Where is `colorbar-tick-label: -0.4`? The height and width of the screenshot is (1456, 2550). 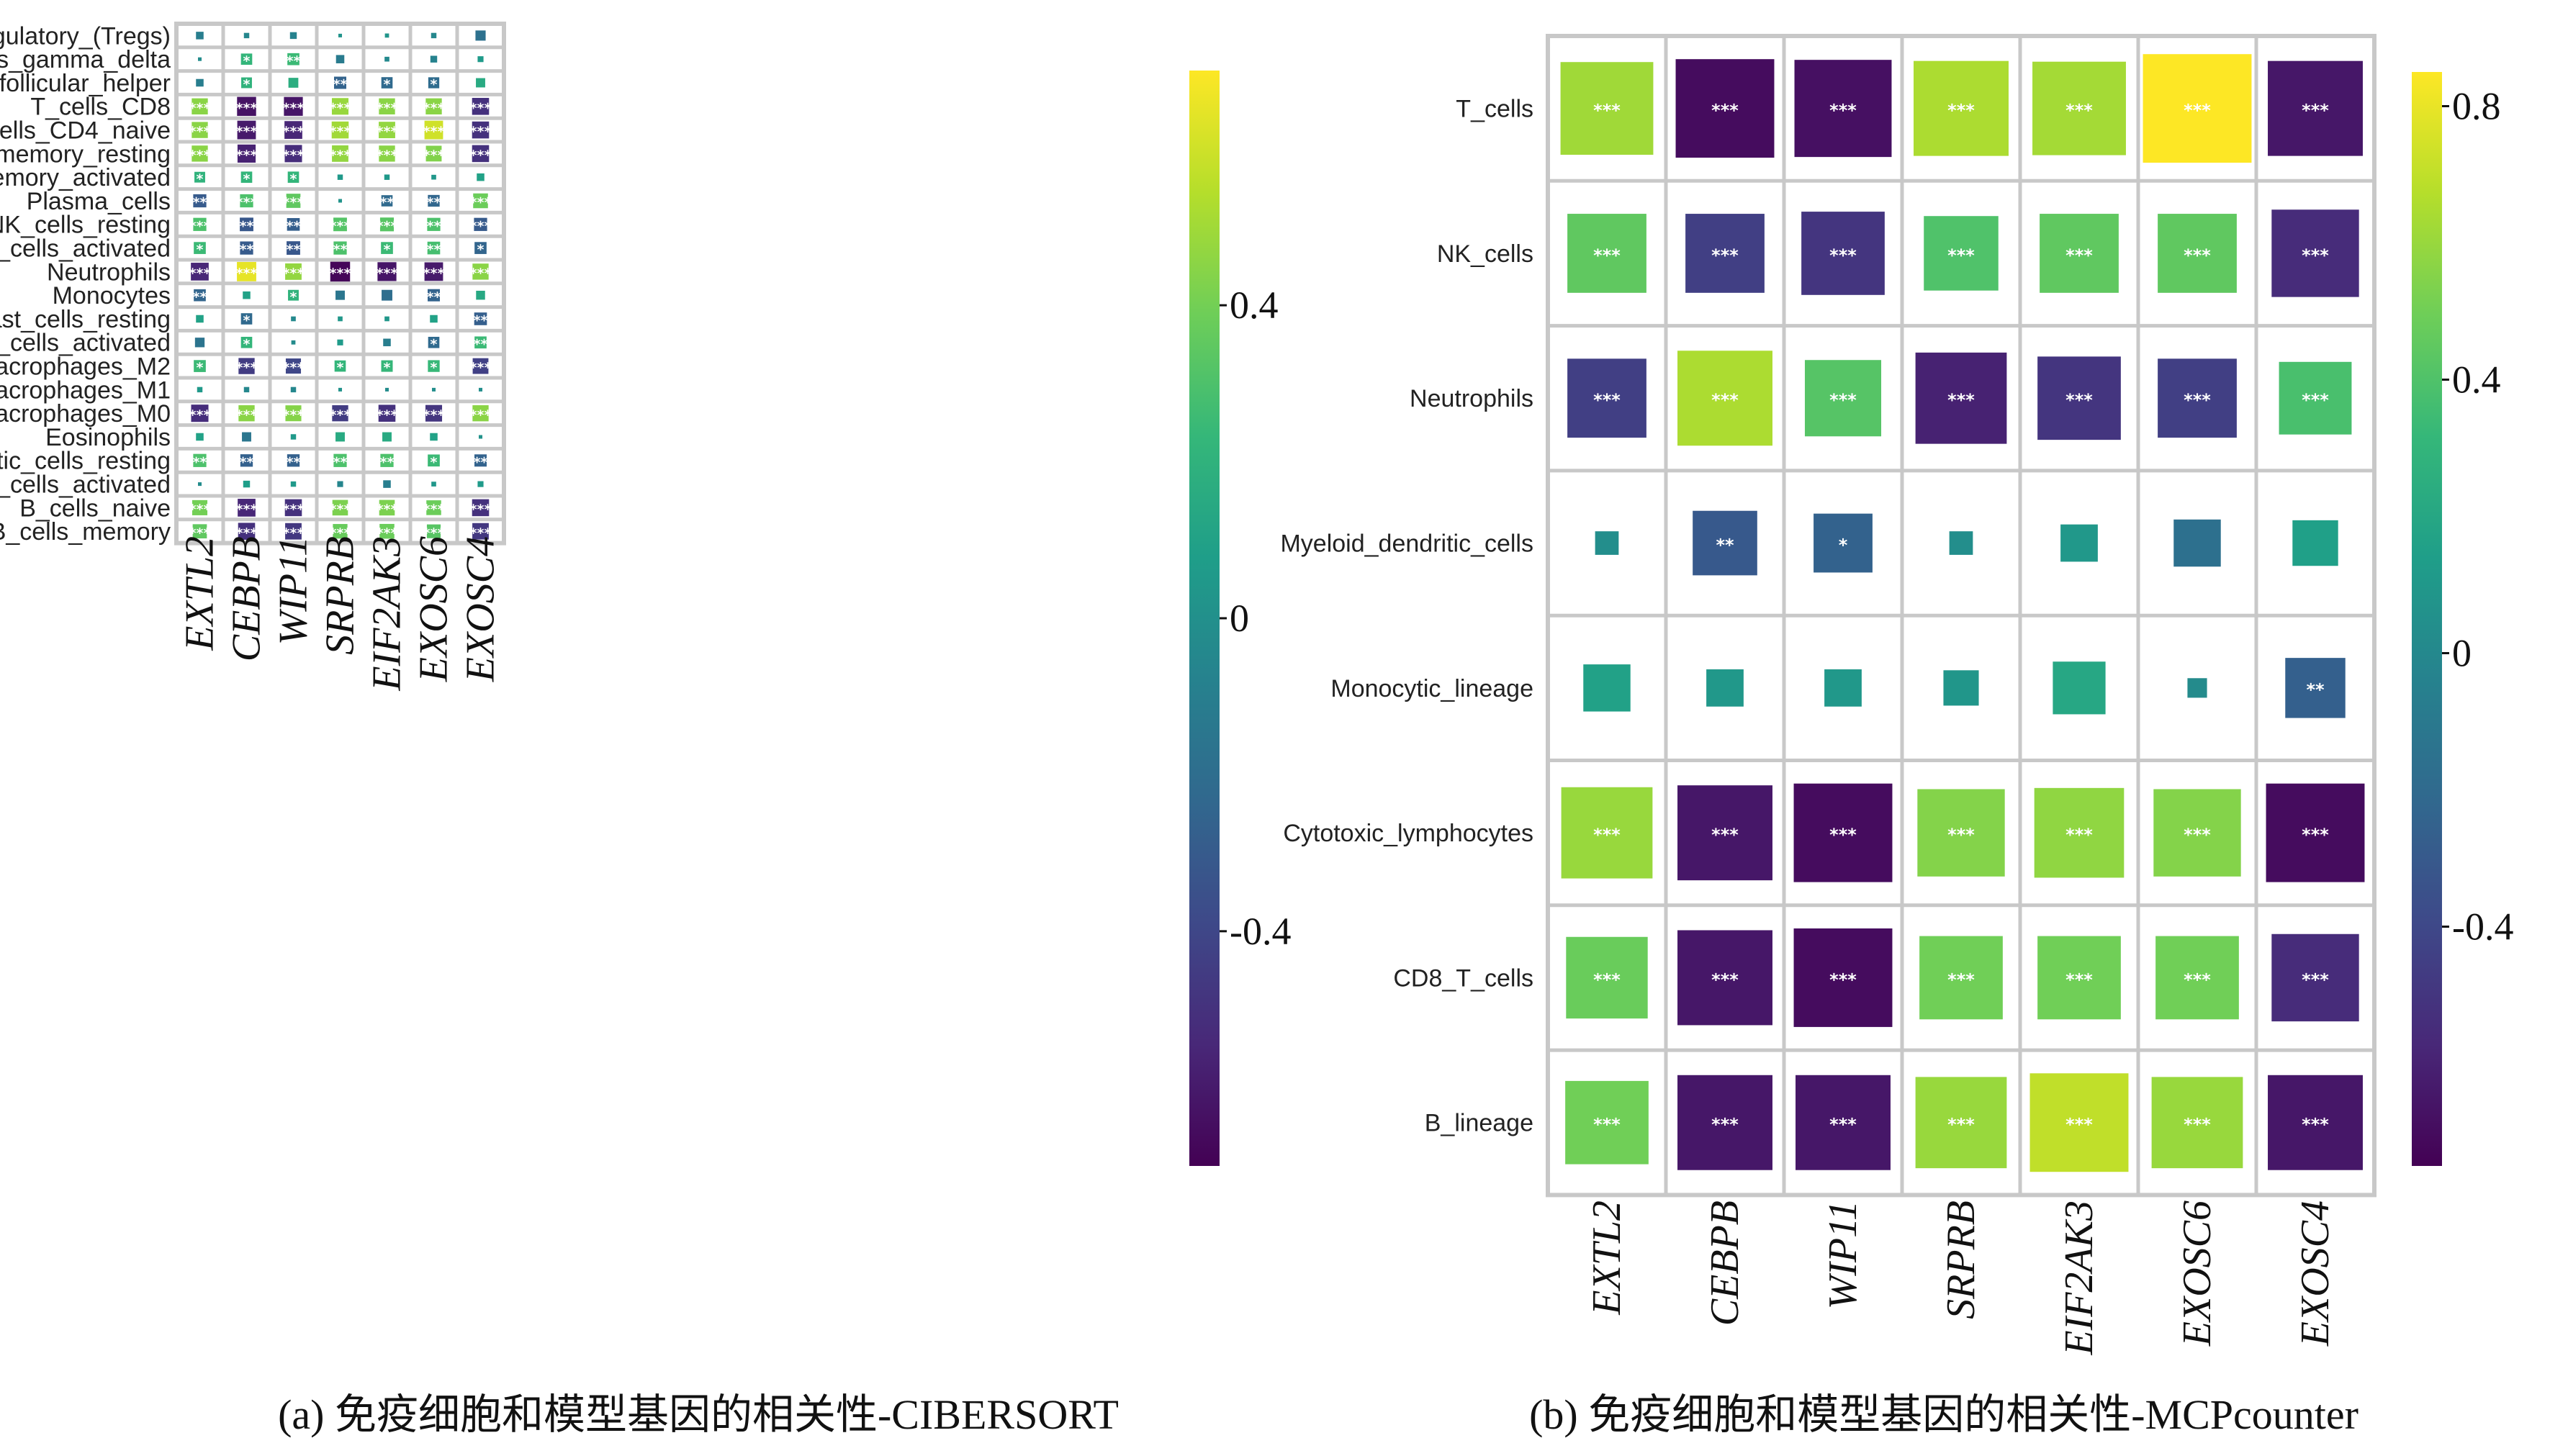
colorbar-tick-label: -0.4 is located at coordinates (2482, 927).